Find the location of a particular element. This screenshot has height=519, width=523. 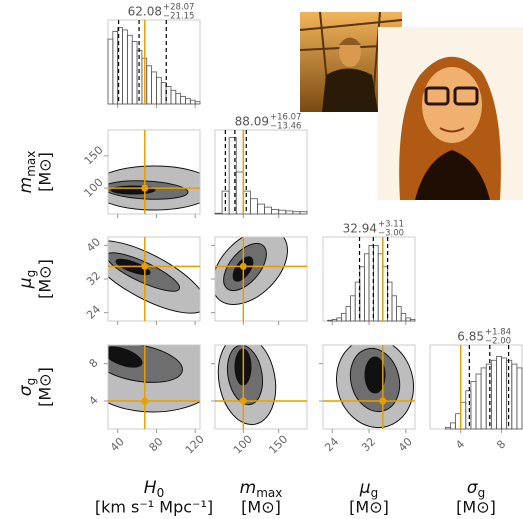

y-tick-label: 24 is located at coordinates (93, 312).